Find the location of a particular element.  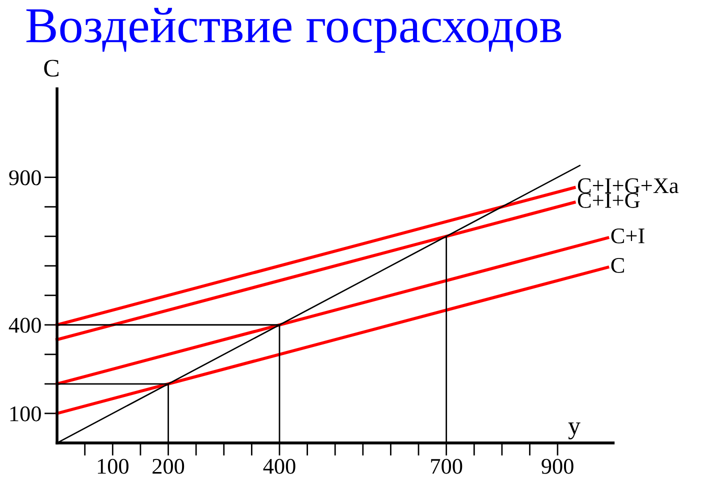

x-tick-label: 400 is located at coordinates (279, 466).